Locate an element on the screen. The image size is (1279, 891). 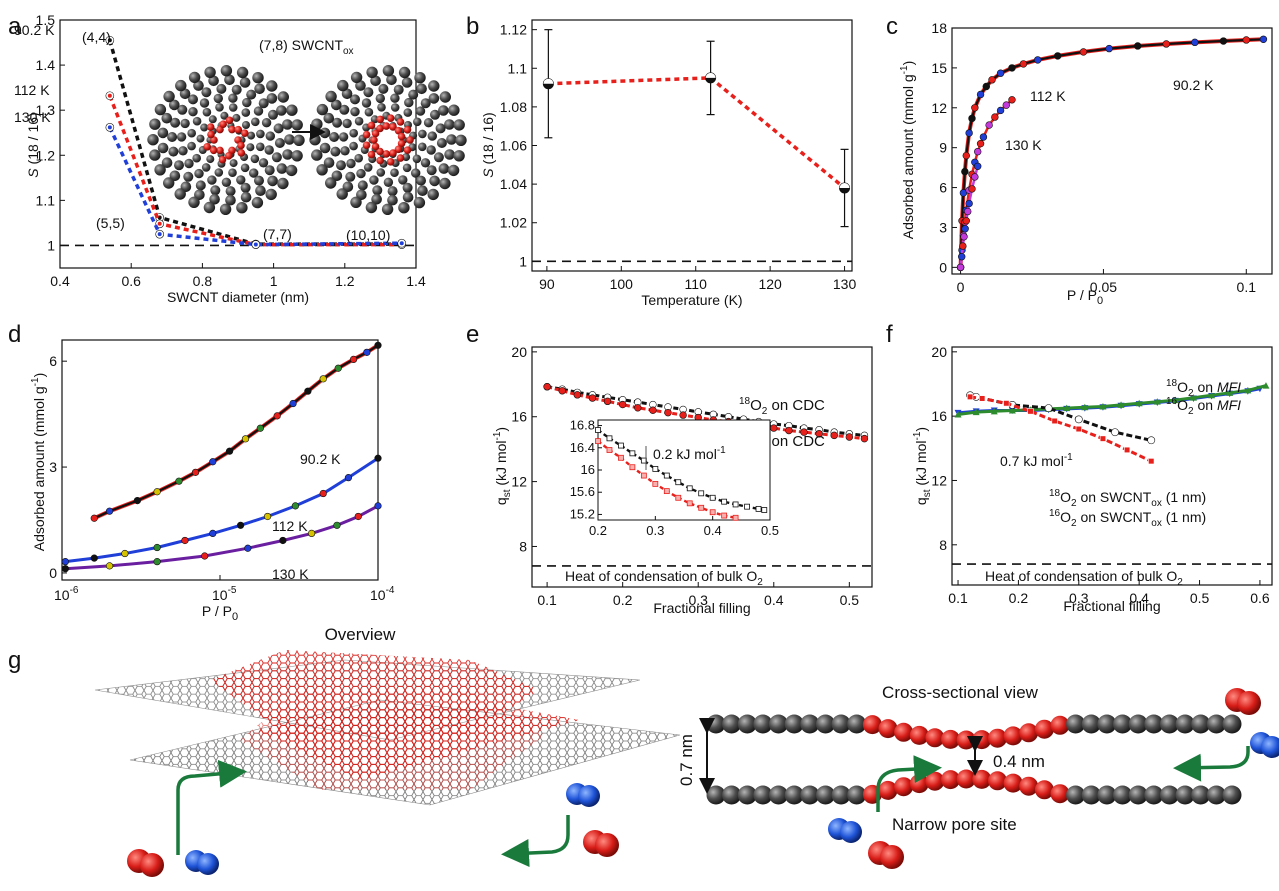
entry-arrow is located at coordinates (909, 783).